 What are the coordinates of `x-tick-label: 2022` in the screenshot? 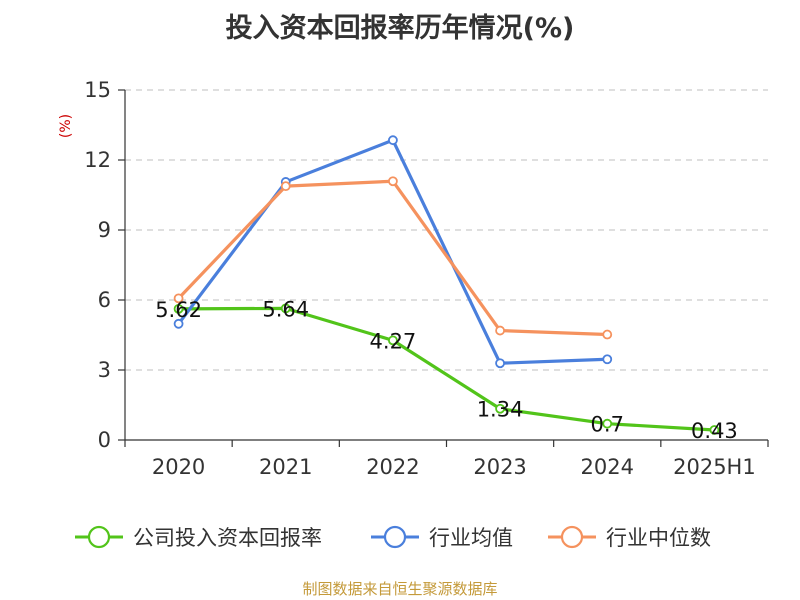 It's located at (392, 467).